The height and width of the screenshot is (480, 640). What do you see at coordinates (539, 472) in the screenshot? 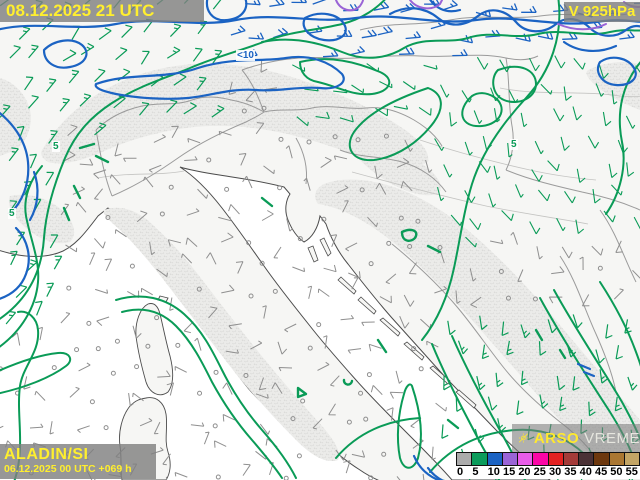
I see `colorbar-tick: 25` at bounding box center [539, 472].